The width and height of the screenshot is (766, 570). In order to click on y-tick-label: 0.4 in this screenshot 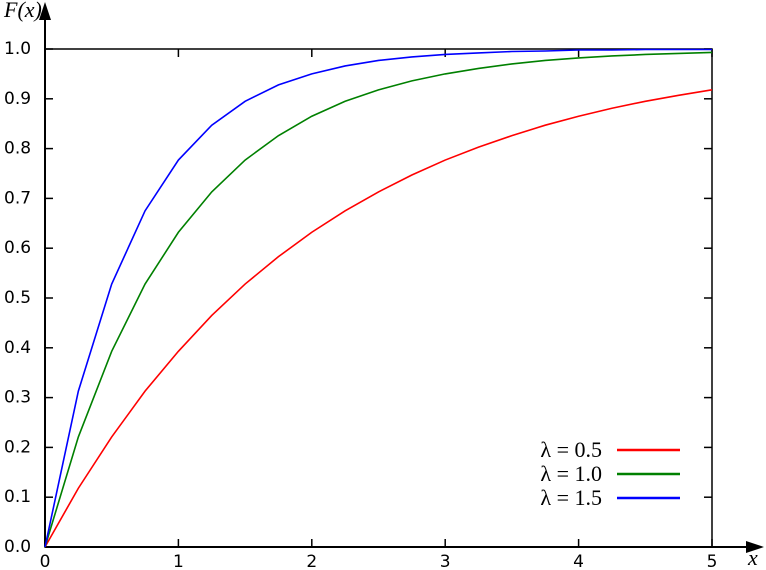, I will do `click(17, 348)`.